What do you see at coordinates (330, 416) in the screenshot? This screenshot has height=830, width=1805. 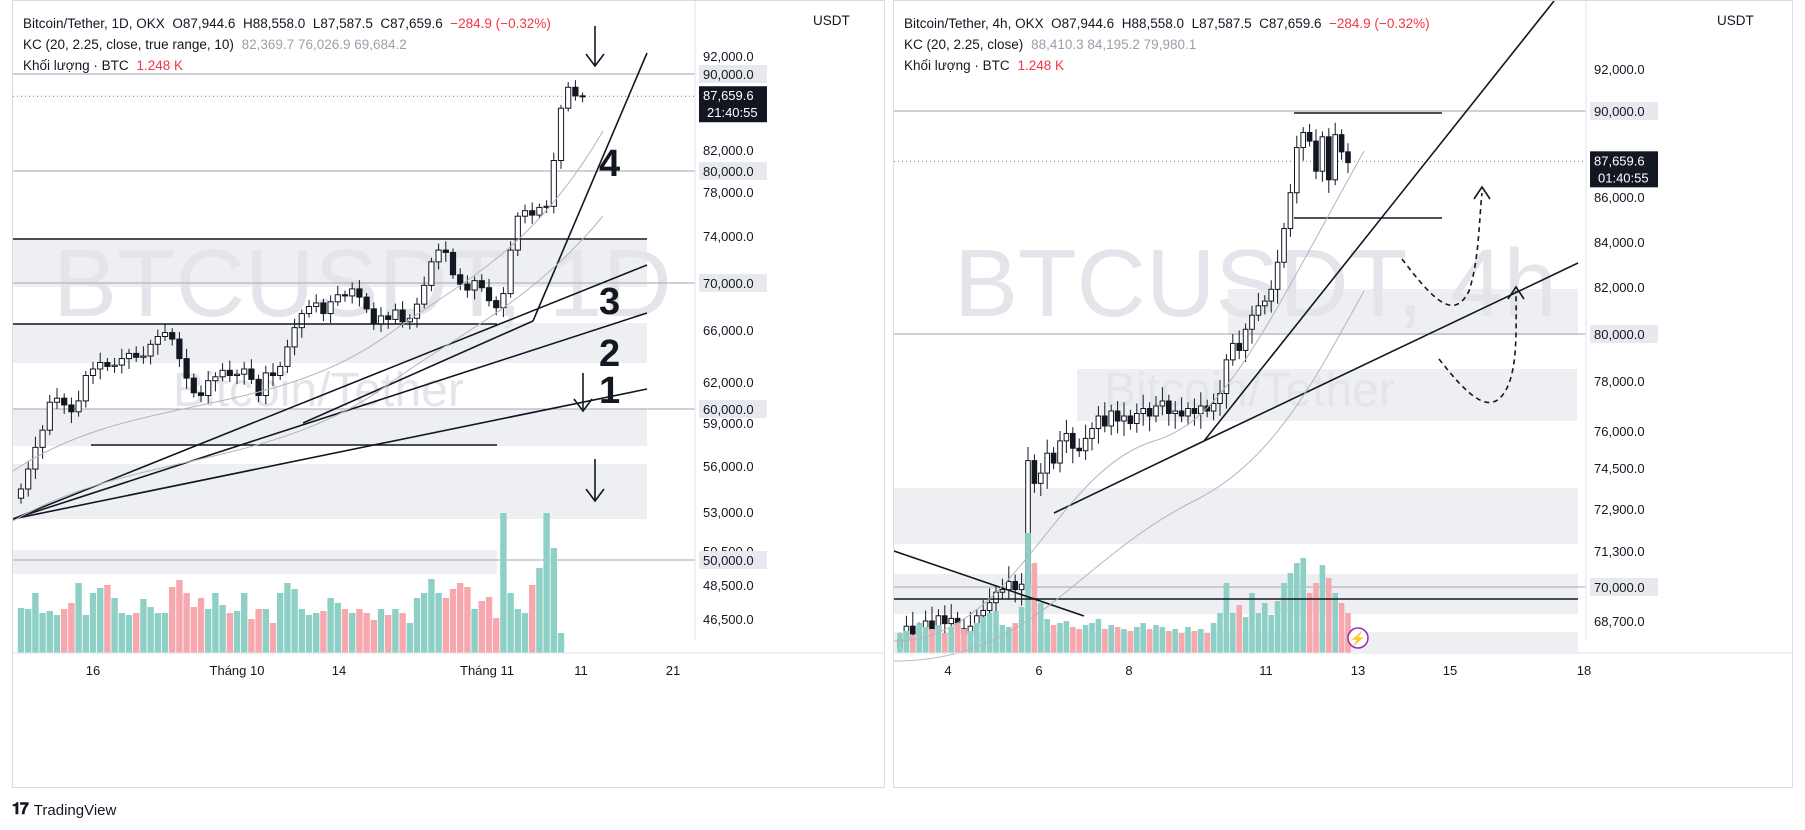 I see `trend-line` at bounding box center [330, 416].